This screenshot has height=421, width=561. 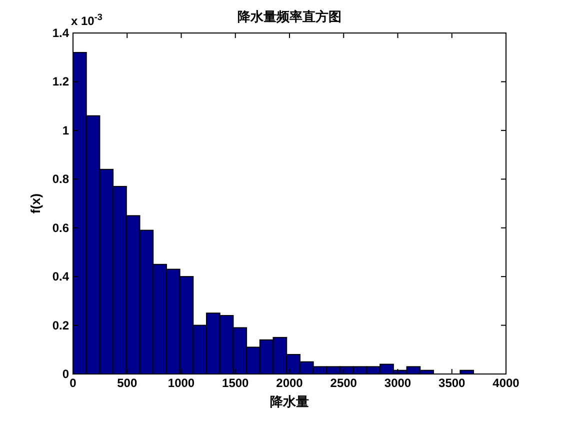 What do you see at coordinates (236, 383) in the screenshot?
I see `x-tick-label: 1500` at bounding box center [236, 383].